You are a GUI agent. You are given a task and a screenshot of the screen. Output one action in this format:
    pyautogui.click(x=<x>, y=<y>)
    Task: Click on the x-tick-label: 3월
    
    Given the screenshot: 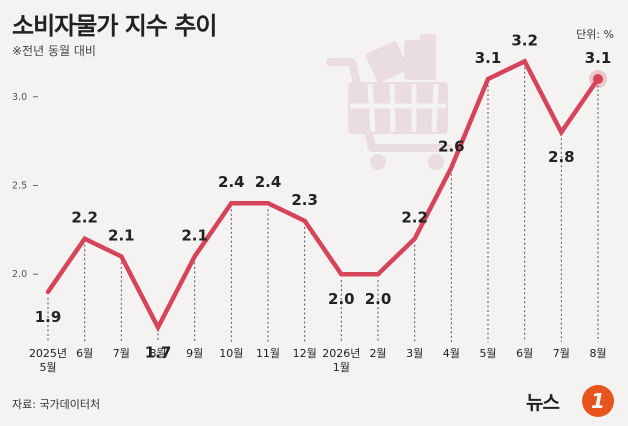 What is the action you would take?
    pyautogui.click(x=414, y=353)
    